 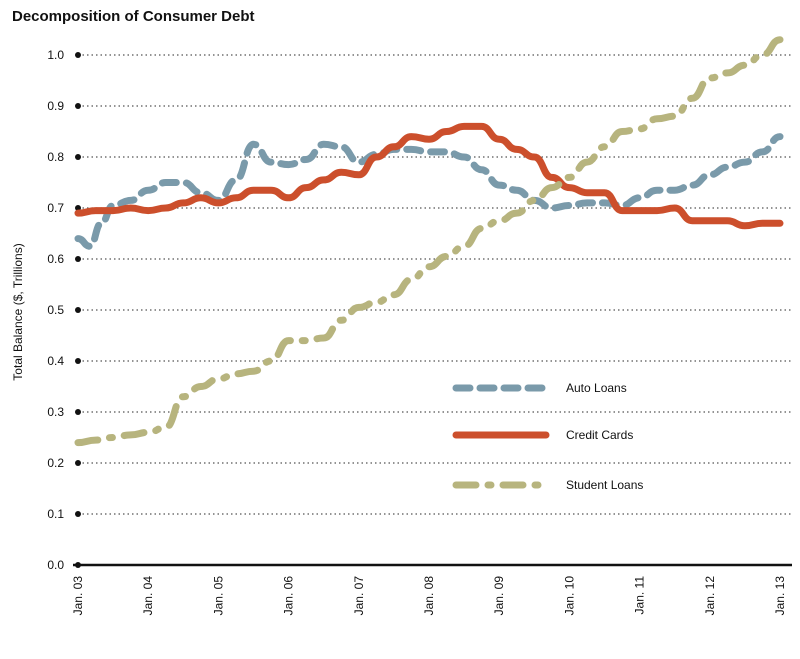 What do you see at coordinates (499, 596) in the screenshot?
I see `x-tick-label: Jan. 09` at bounding box center [499, 596].